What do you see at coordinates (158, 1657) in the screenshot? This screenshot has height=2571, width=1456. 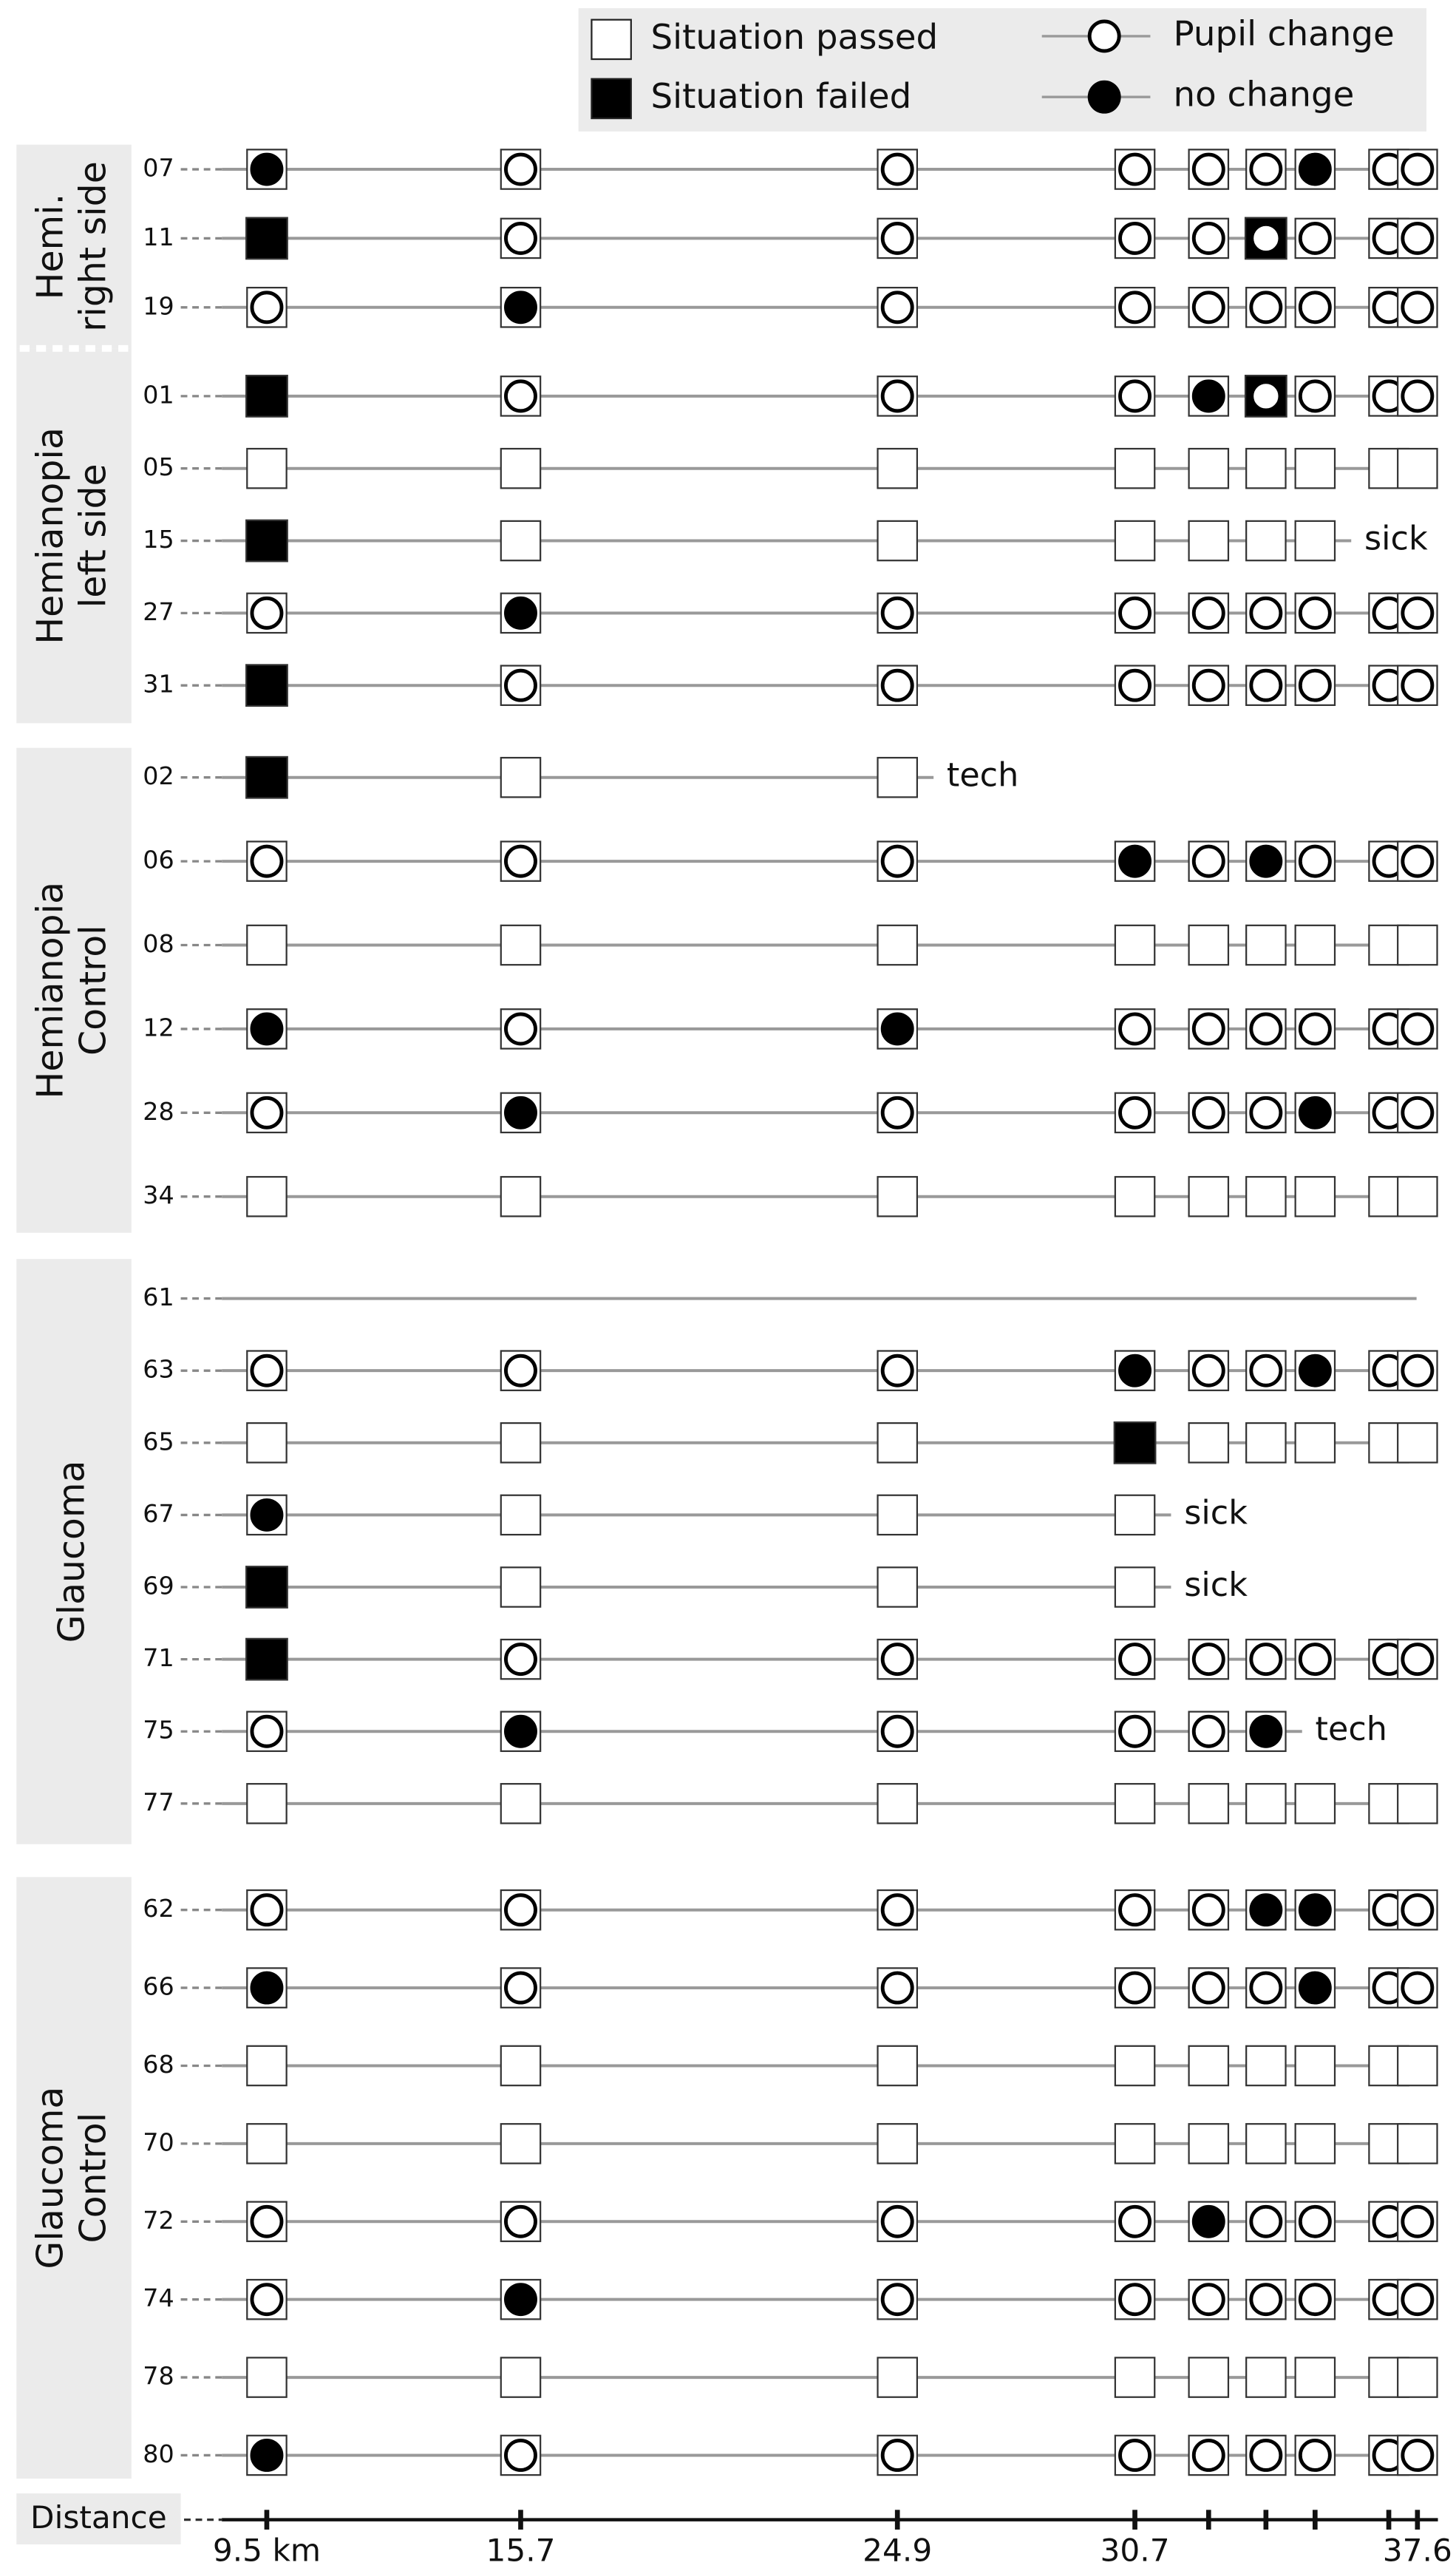 I see `row-label: 71` at bounding box center [158, 1657].